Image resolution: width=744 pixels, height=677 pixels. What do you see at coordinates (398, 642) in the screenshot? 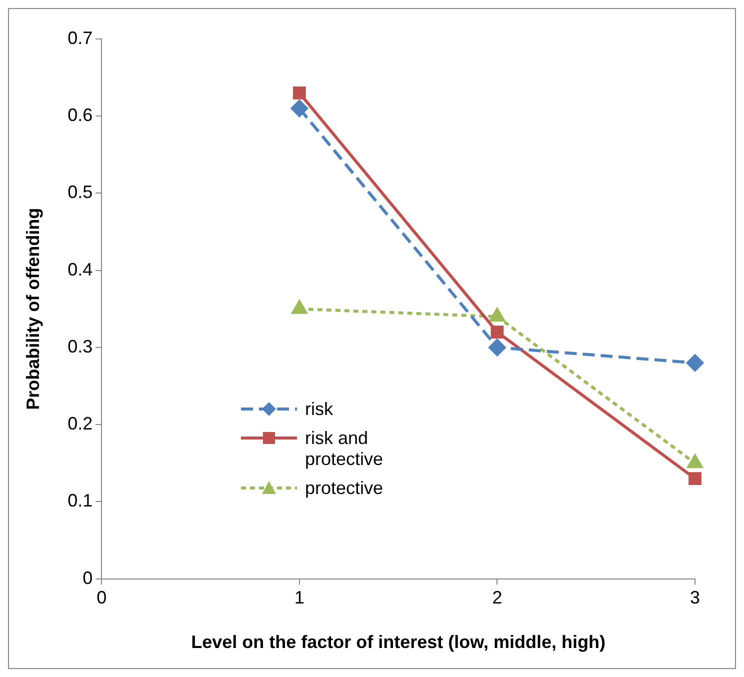
I see `x-axis-title: Level on the factor of interest (low, middle, high)` at bounding box center [398, 642].